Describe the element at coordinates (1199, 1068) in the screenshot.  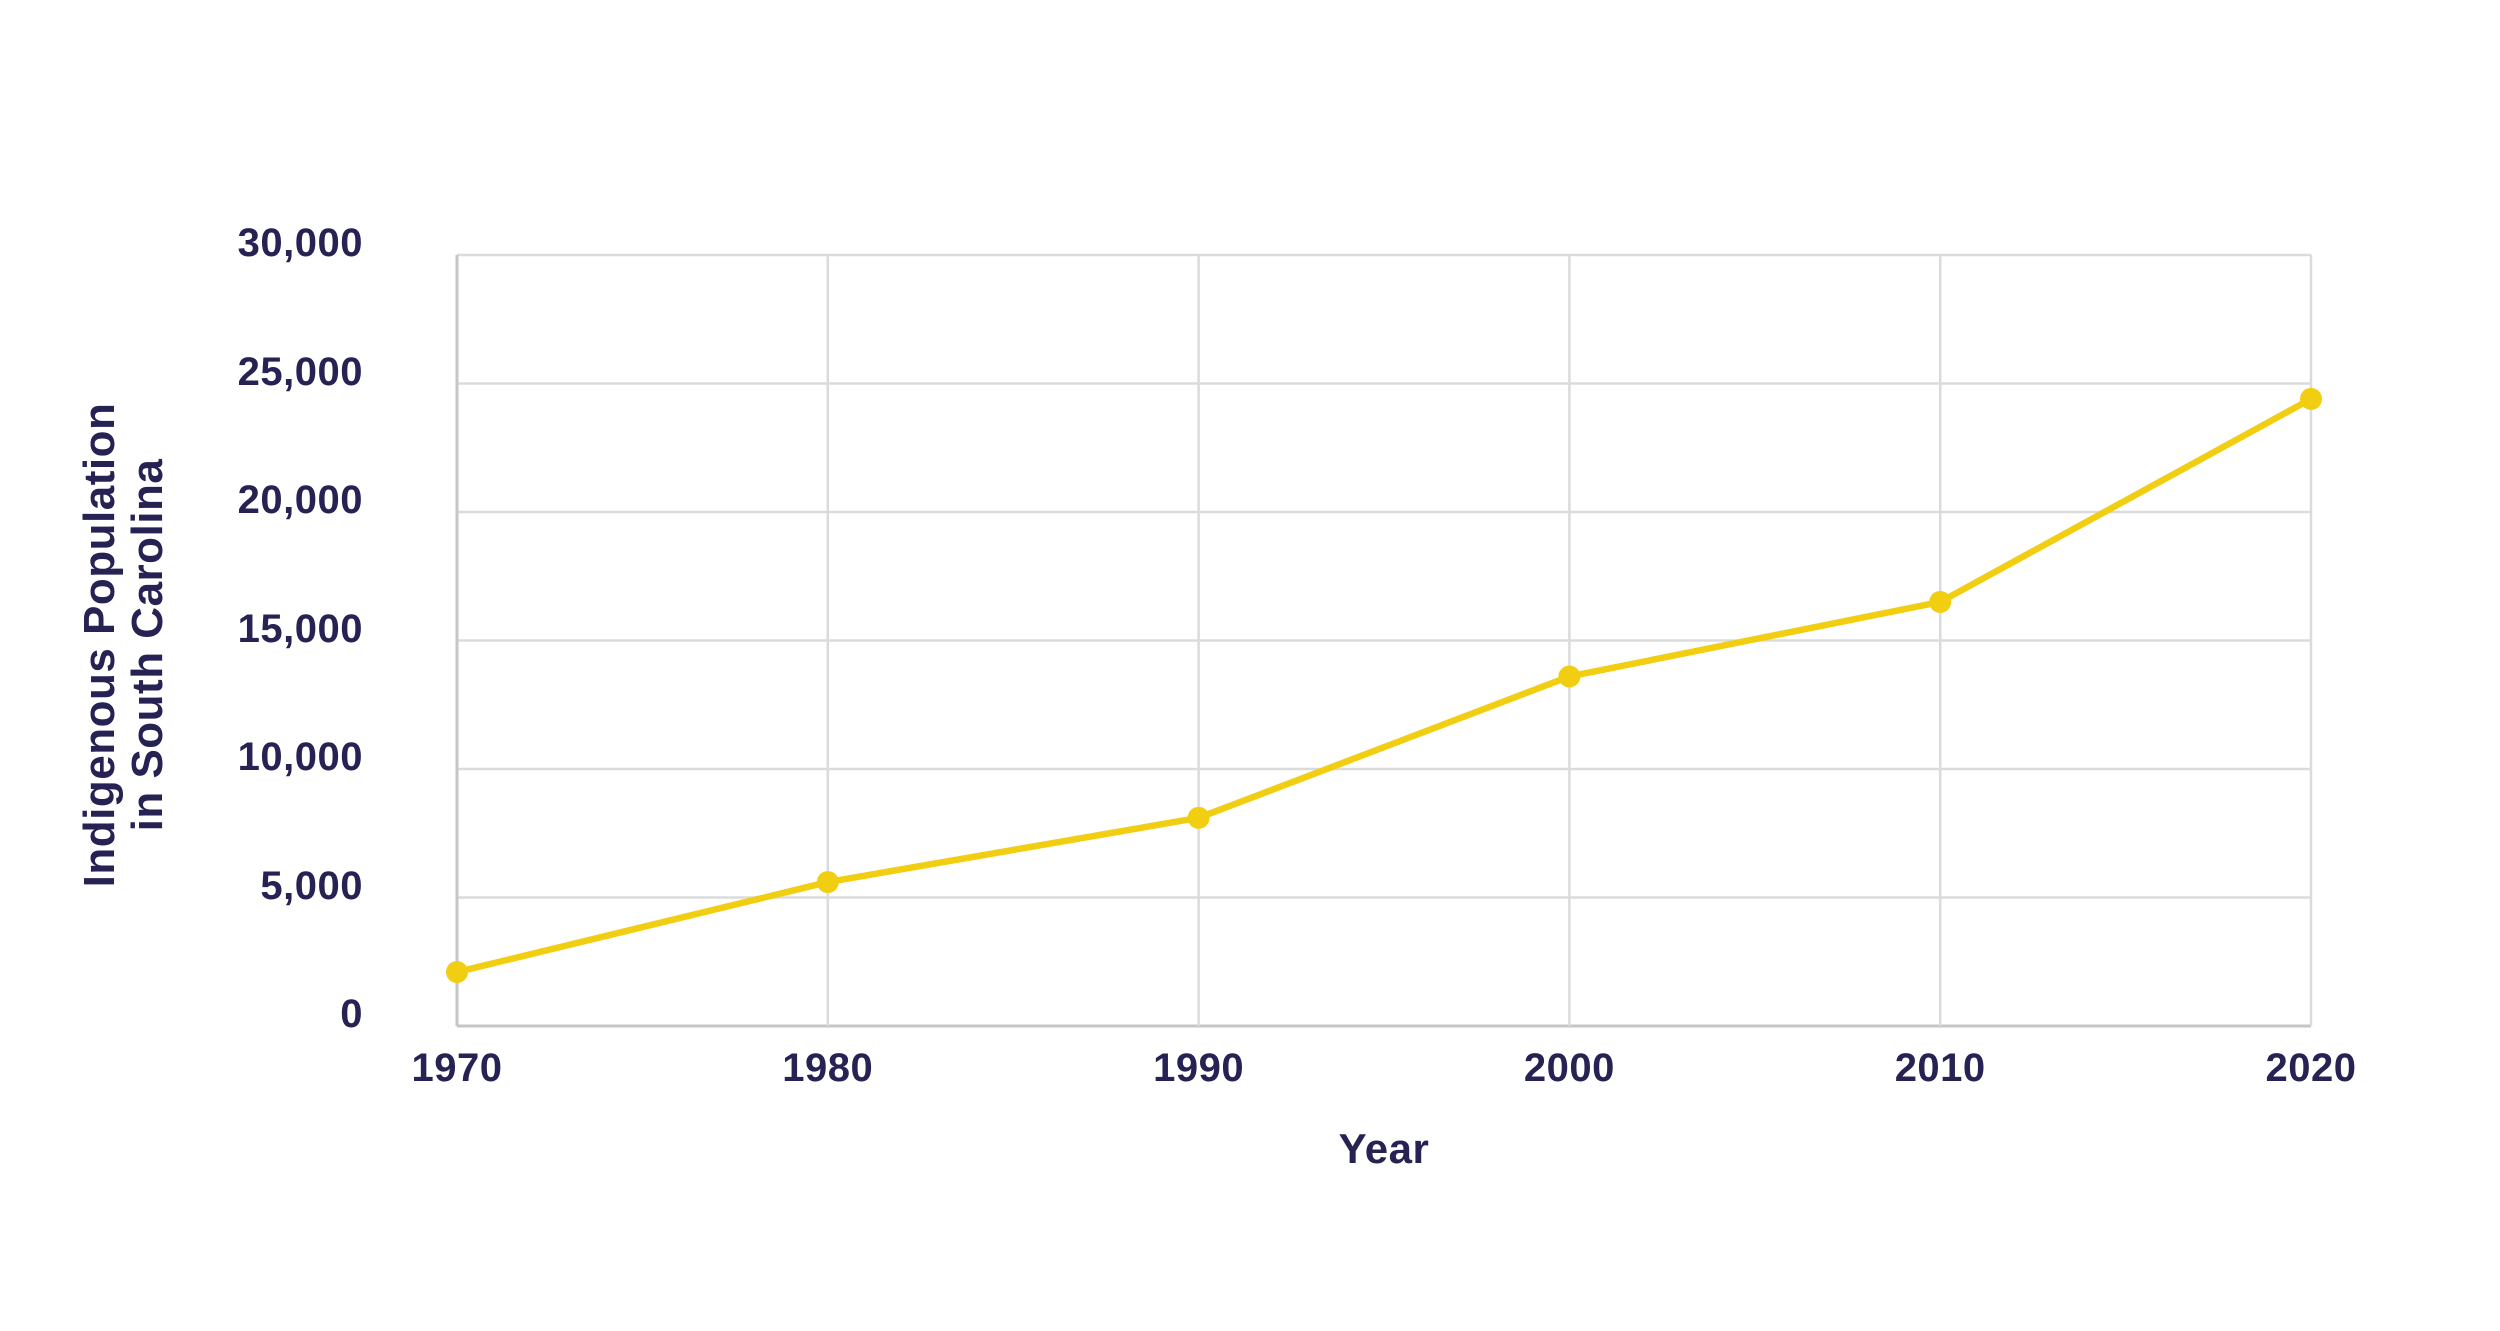
I see `x-tick-label: 1990` at that location.